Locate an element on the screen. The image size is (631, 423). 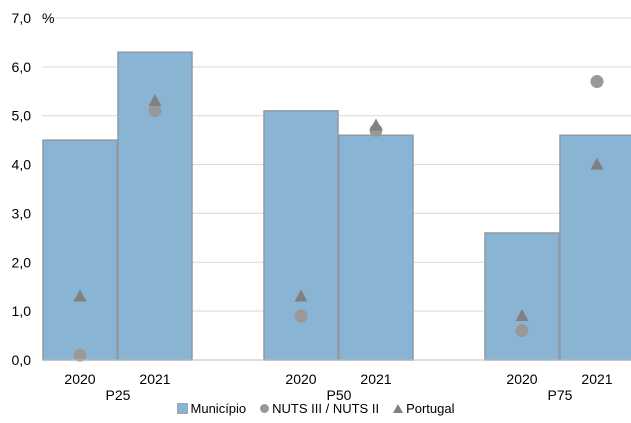
y-tick-label: 4,0 is located at coordinates (22, 165).